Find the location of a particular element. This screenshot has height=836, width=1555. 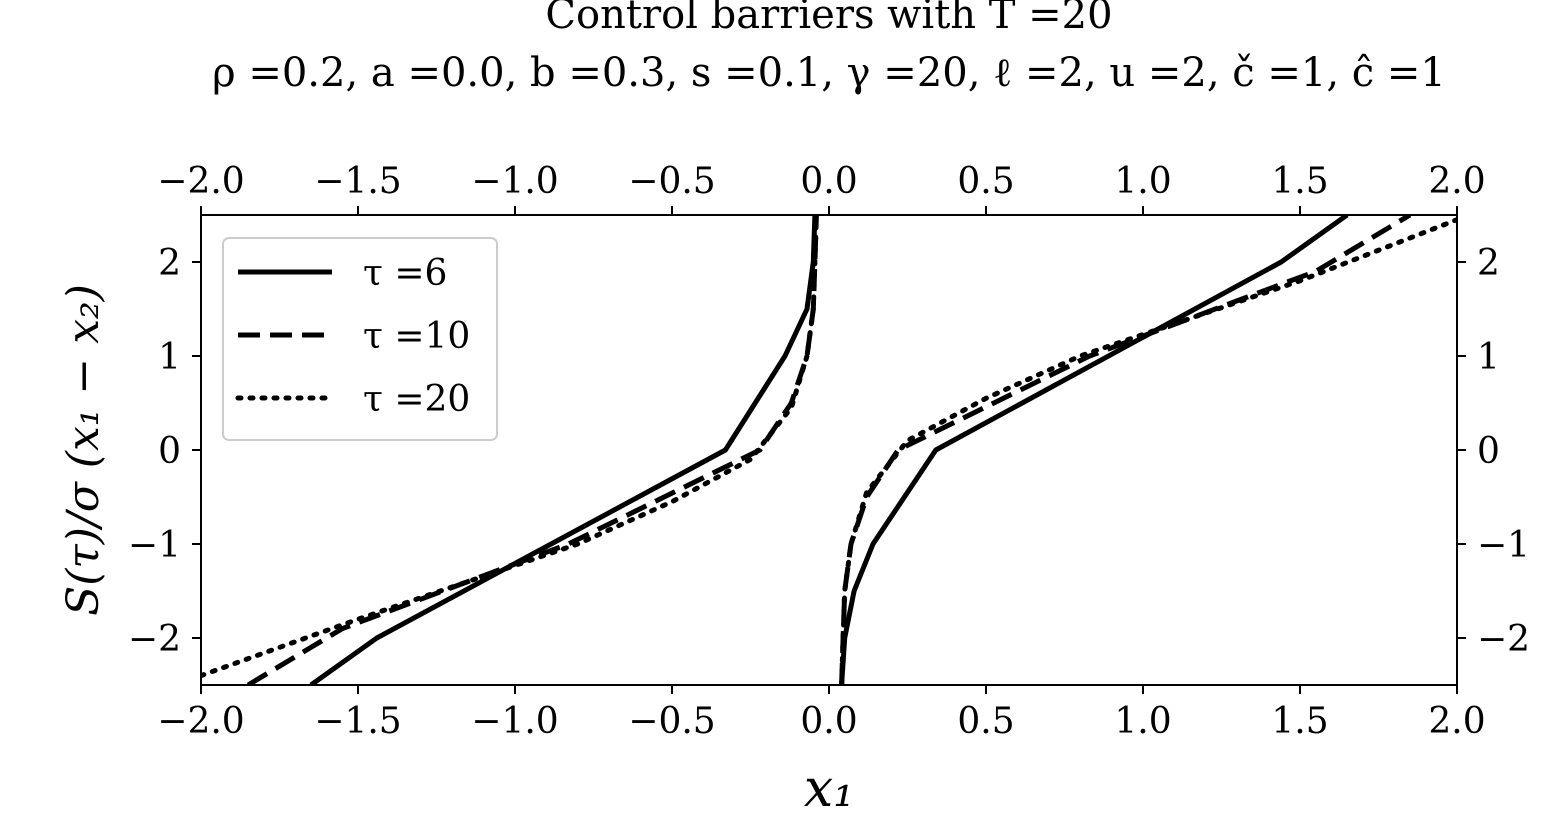

y-tick-label-right: 2 is located at coordinates (1488, 263).